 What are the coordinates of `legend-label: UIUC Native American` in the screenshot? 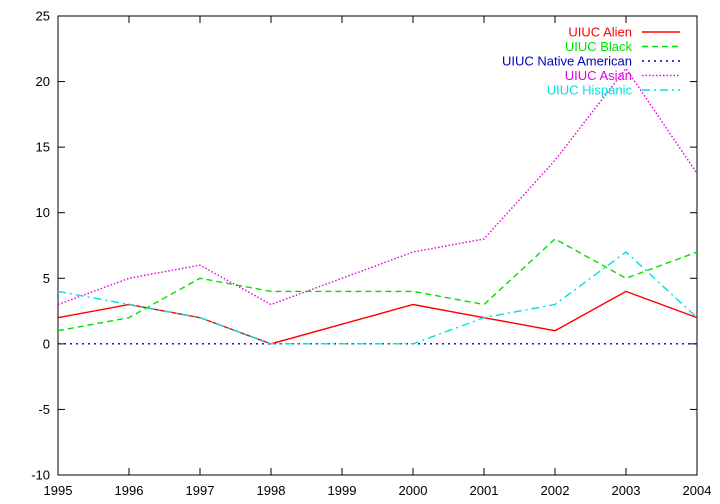 It's located at (567, 61).